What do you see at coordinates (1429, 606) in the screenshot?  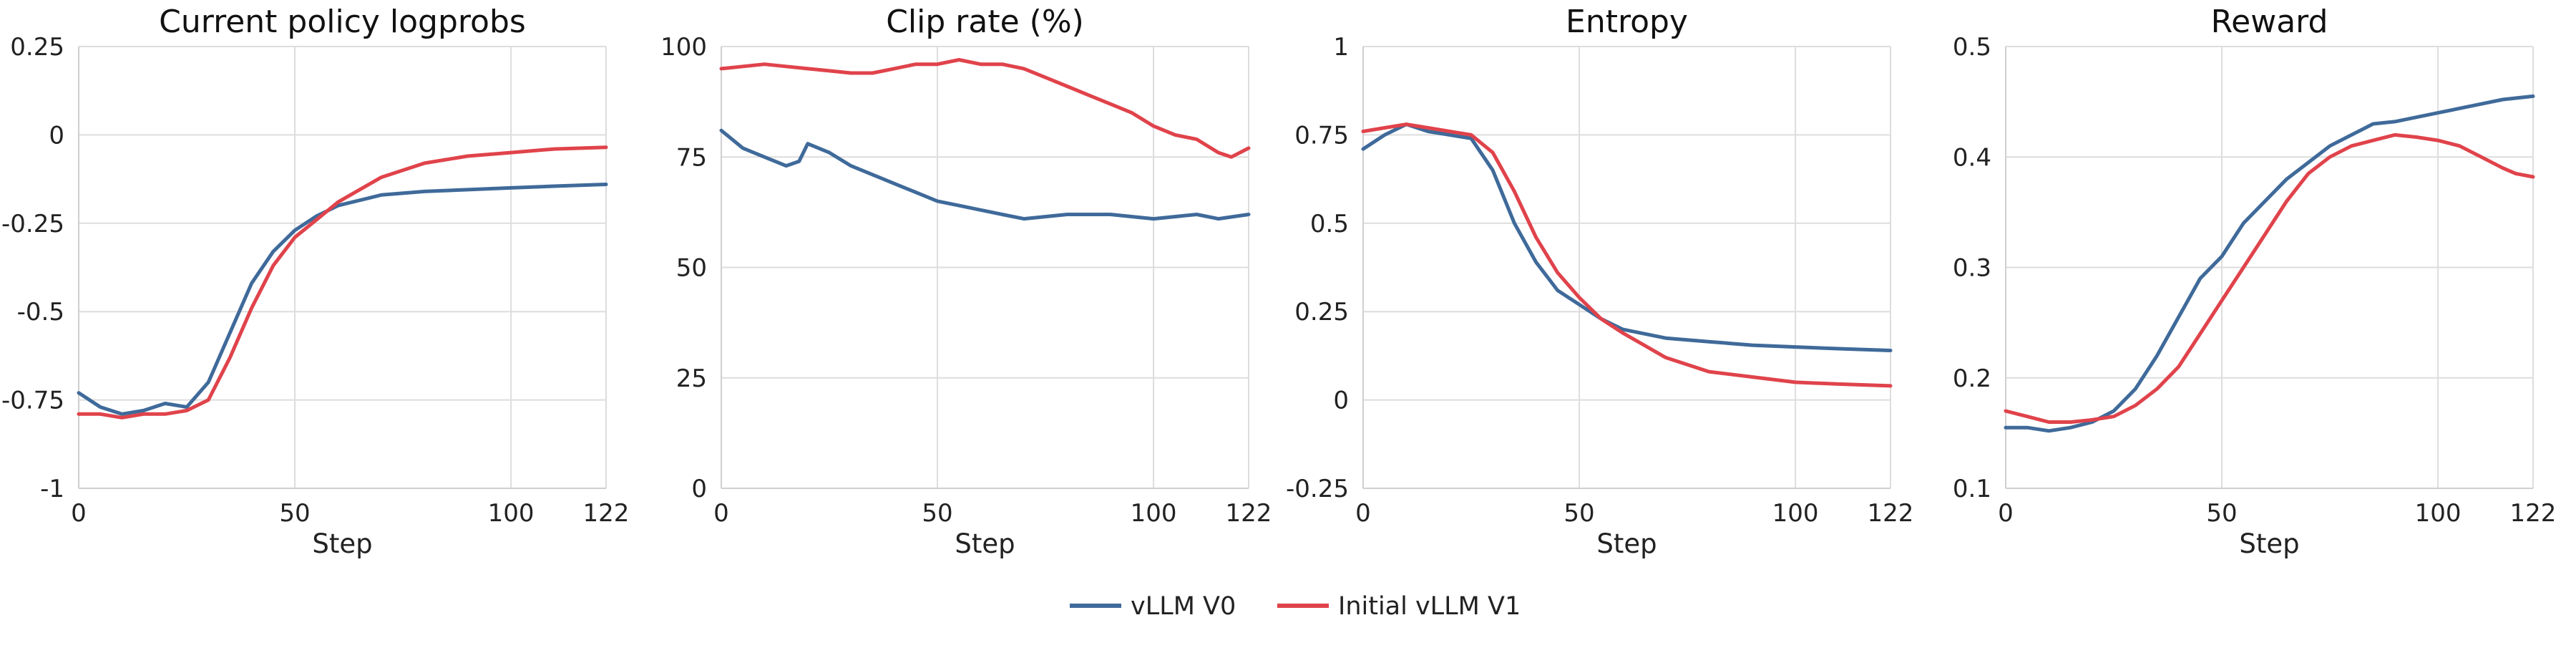 I see `legend-label-initial-vllm-v1: Initial vLLM V1` at bounding box center [1429, 606].